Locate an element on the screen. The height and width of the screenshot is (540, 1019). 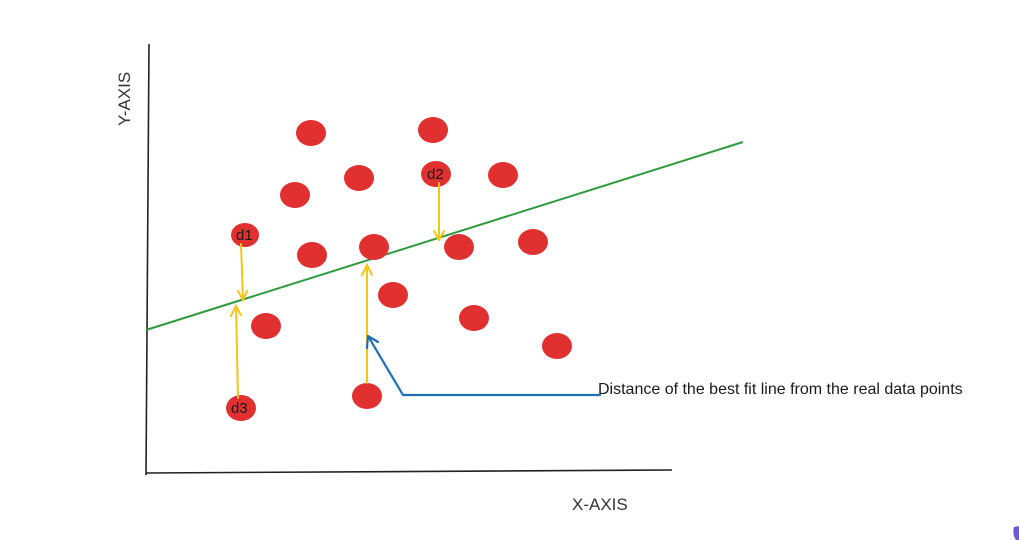
x-axis-title: X-AXIS is located at coordinates (600, 504).